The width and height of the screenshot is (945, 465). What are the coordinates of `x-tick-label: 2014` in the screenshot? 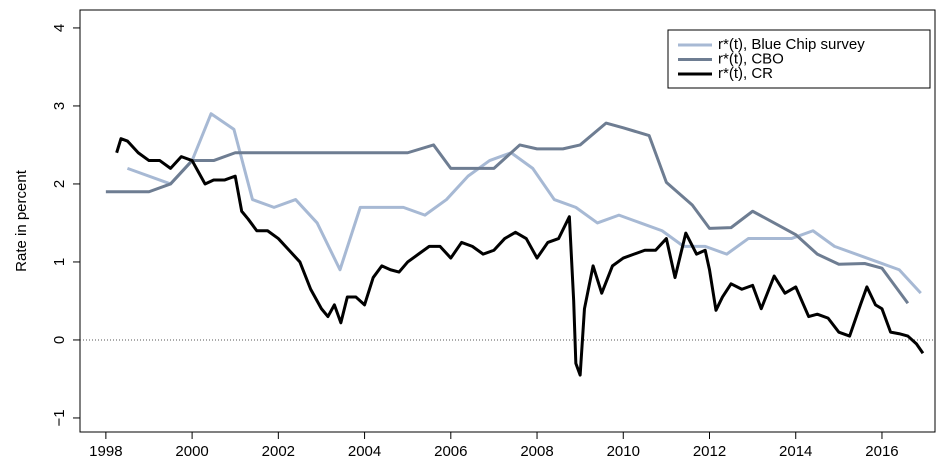 It's located at (795, 451).